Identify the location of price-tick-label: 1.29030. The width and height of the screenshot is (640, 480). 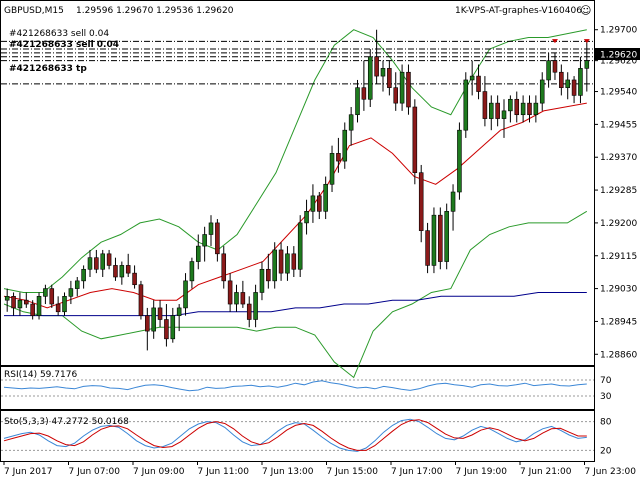
(618, 290).